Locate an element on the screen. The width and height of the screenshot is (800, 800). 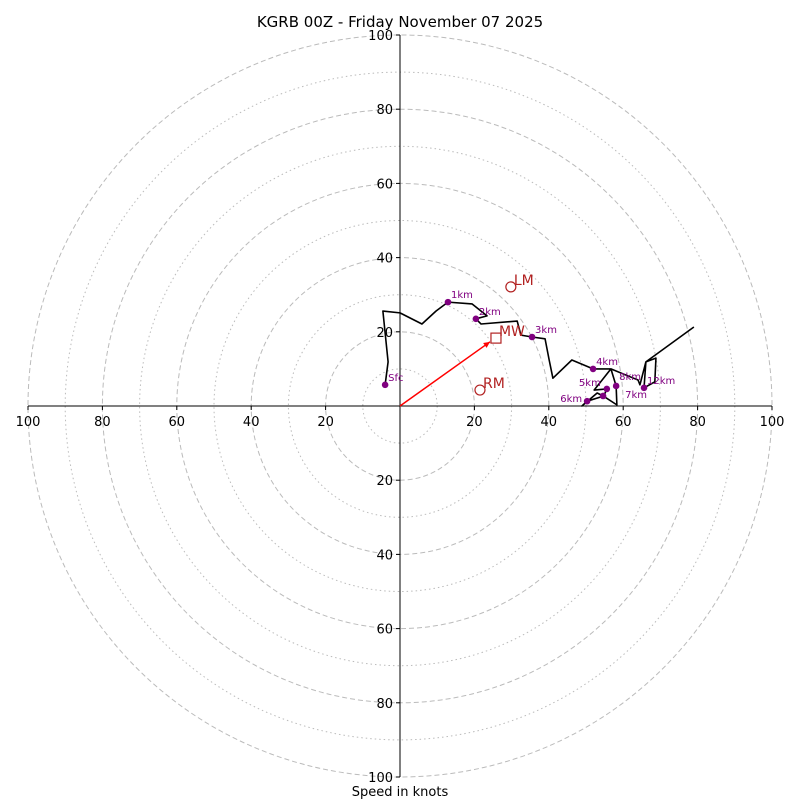
height-label: 4km is located at coordinates (607, 362).